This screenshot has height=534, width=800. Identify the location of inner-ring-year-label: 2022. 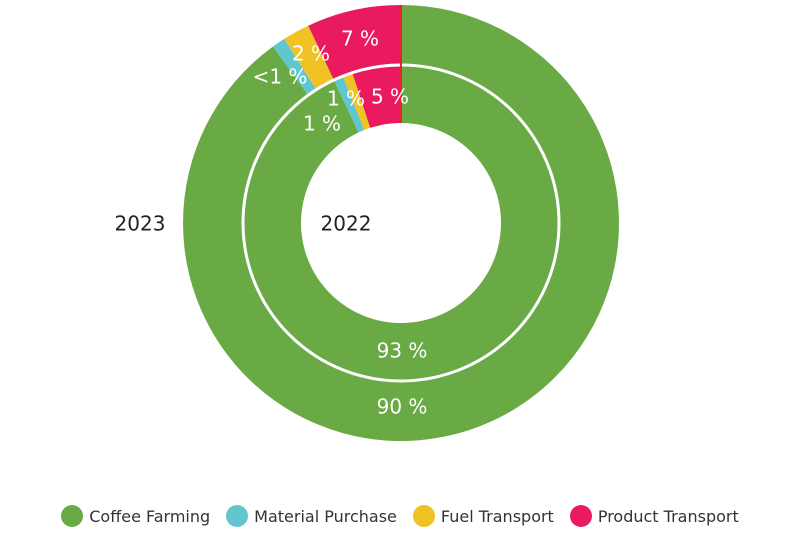
(346, 224).